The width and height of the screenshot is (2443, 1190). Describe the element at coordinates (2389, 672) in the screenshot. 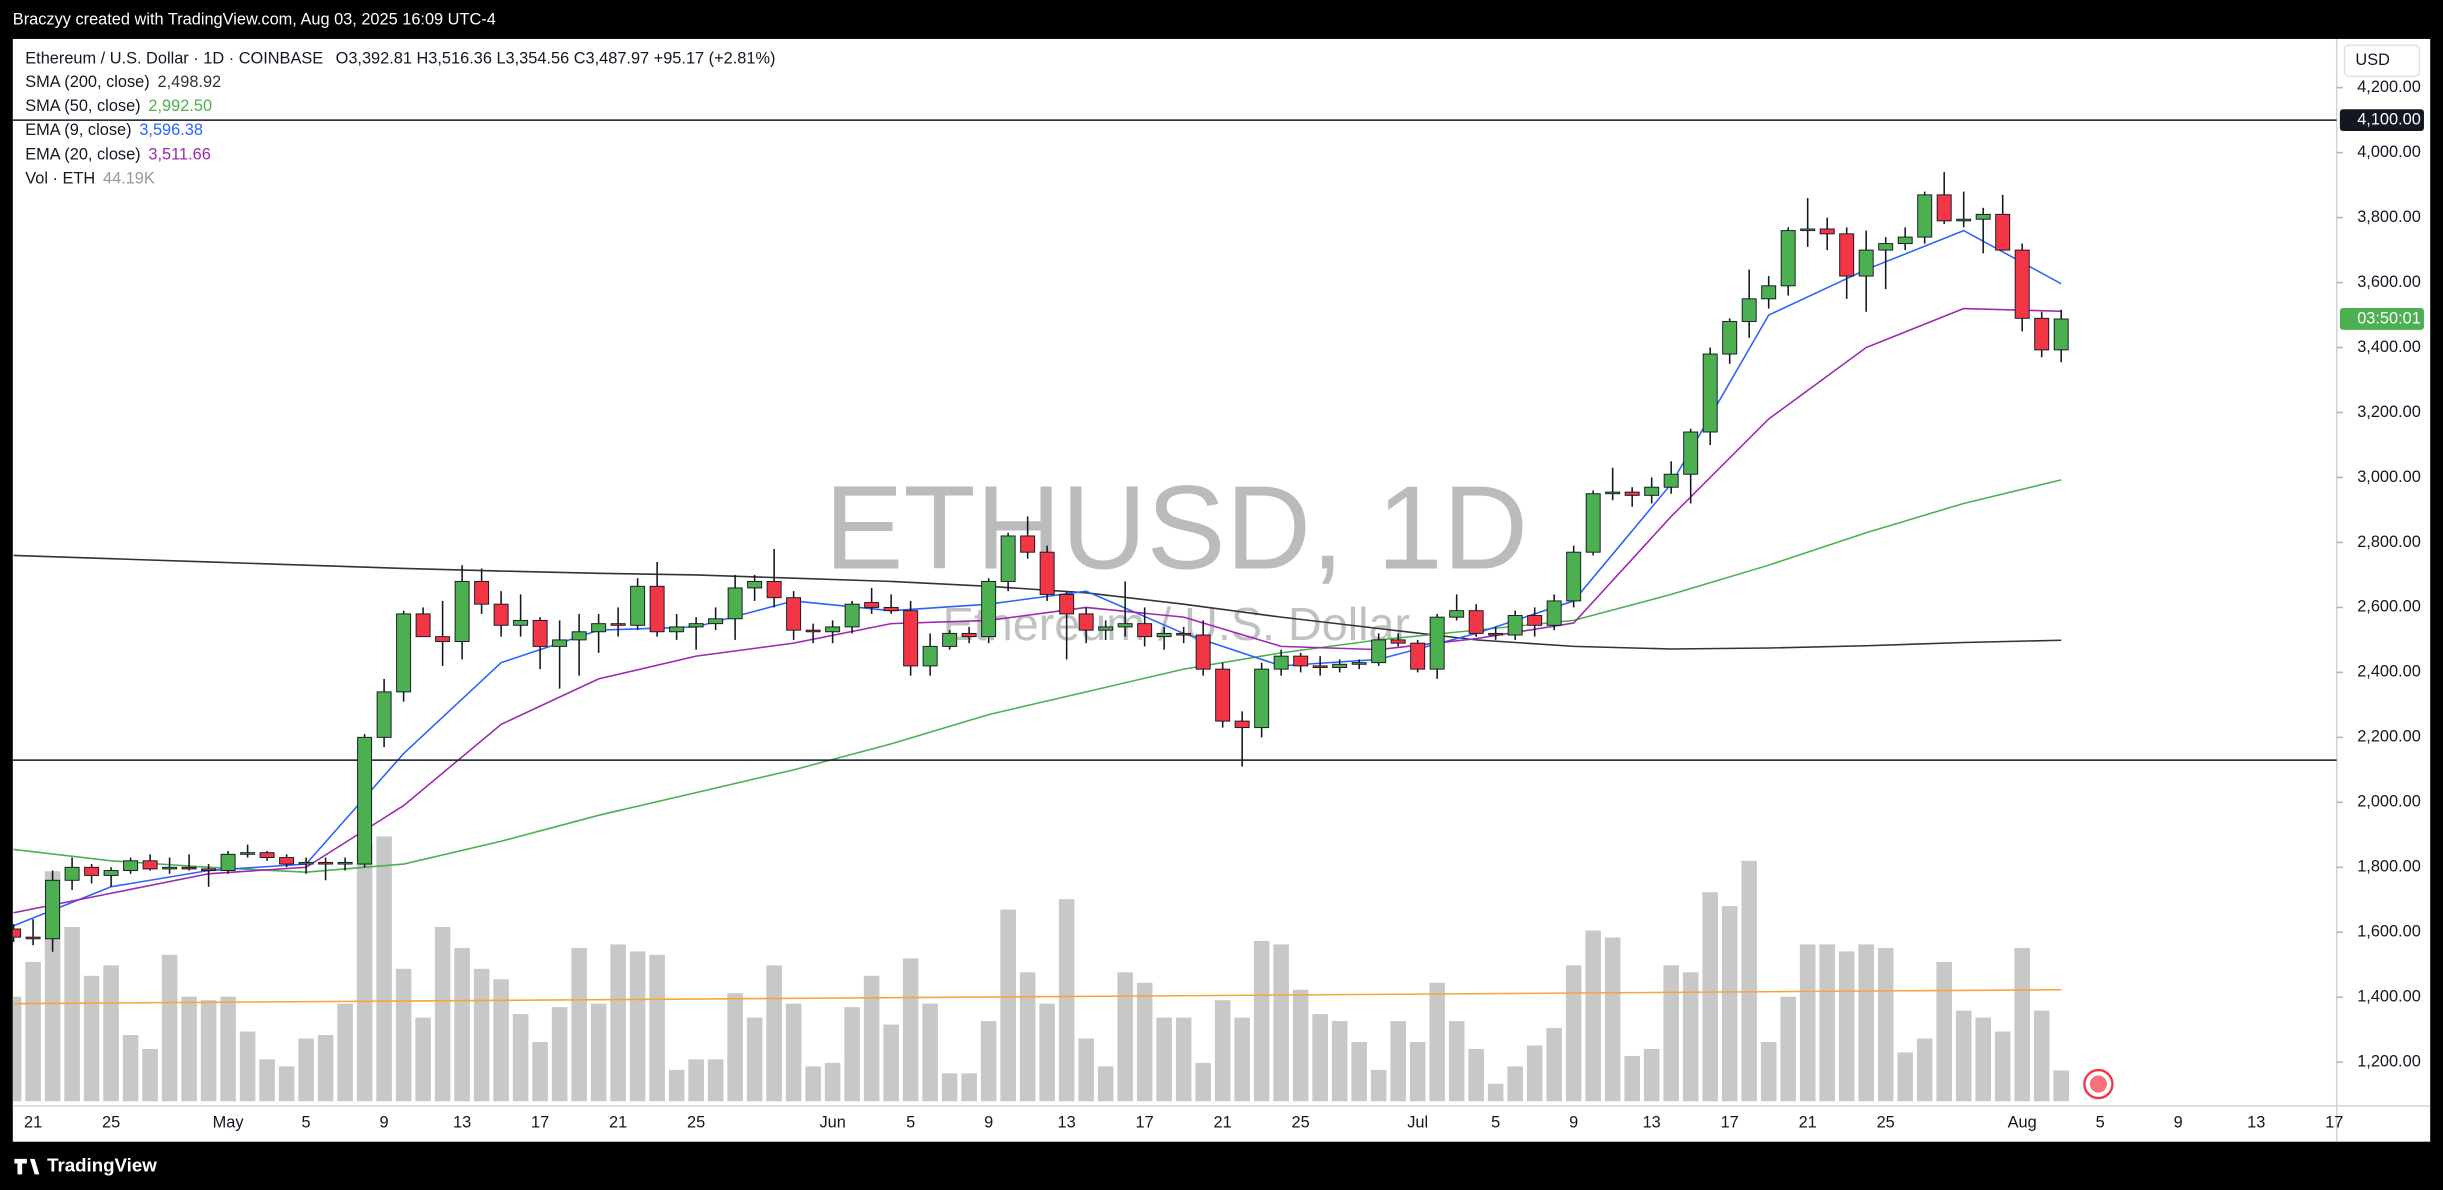

I see `y-tick-label: 2,400.00` at that location.